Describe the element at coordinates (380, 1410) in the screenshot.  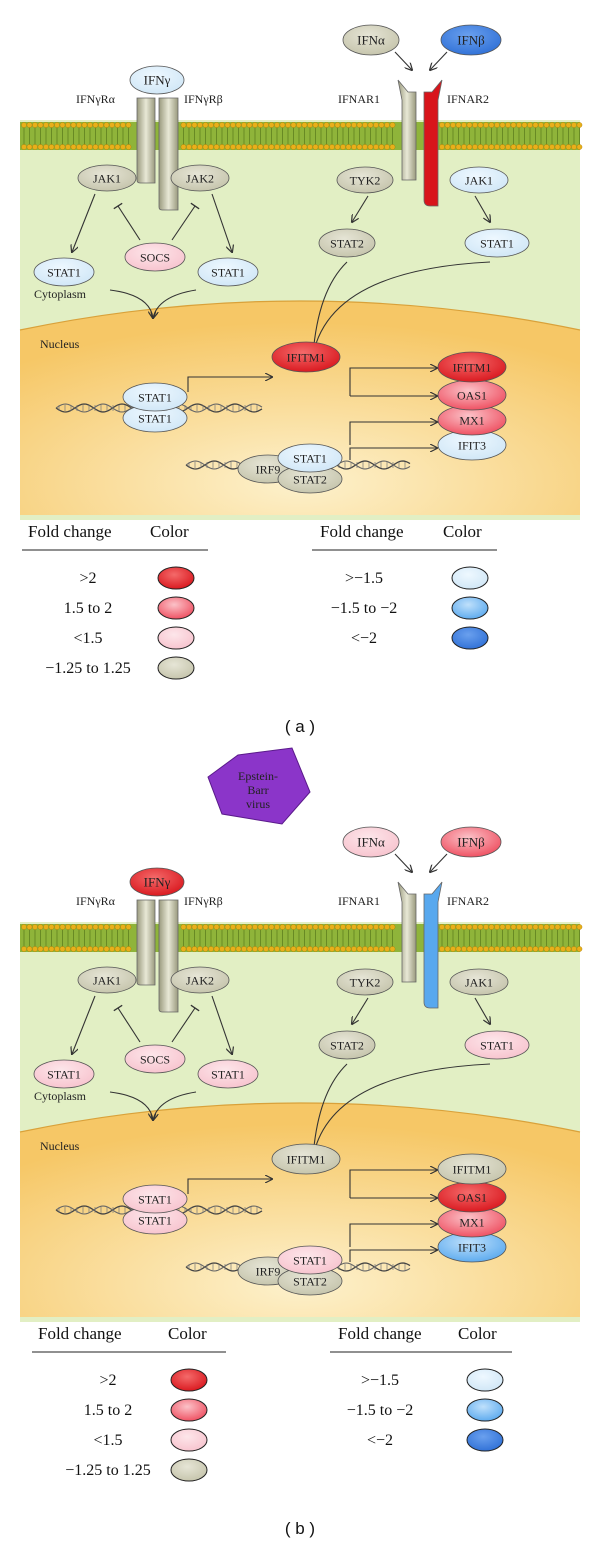
I see `legend-label: −1.5 to −2` at that location.